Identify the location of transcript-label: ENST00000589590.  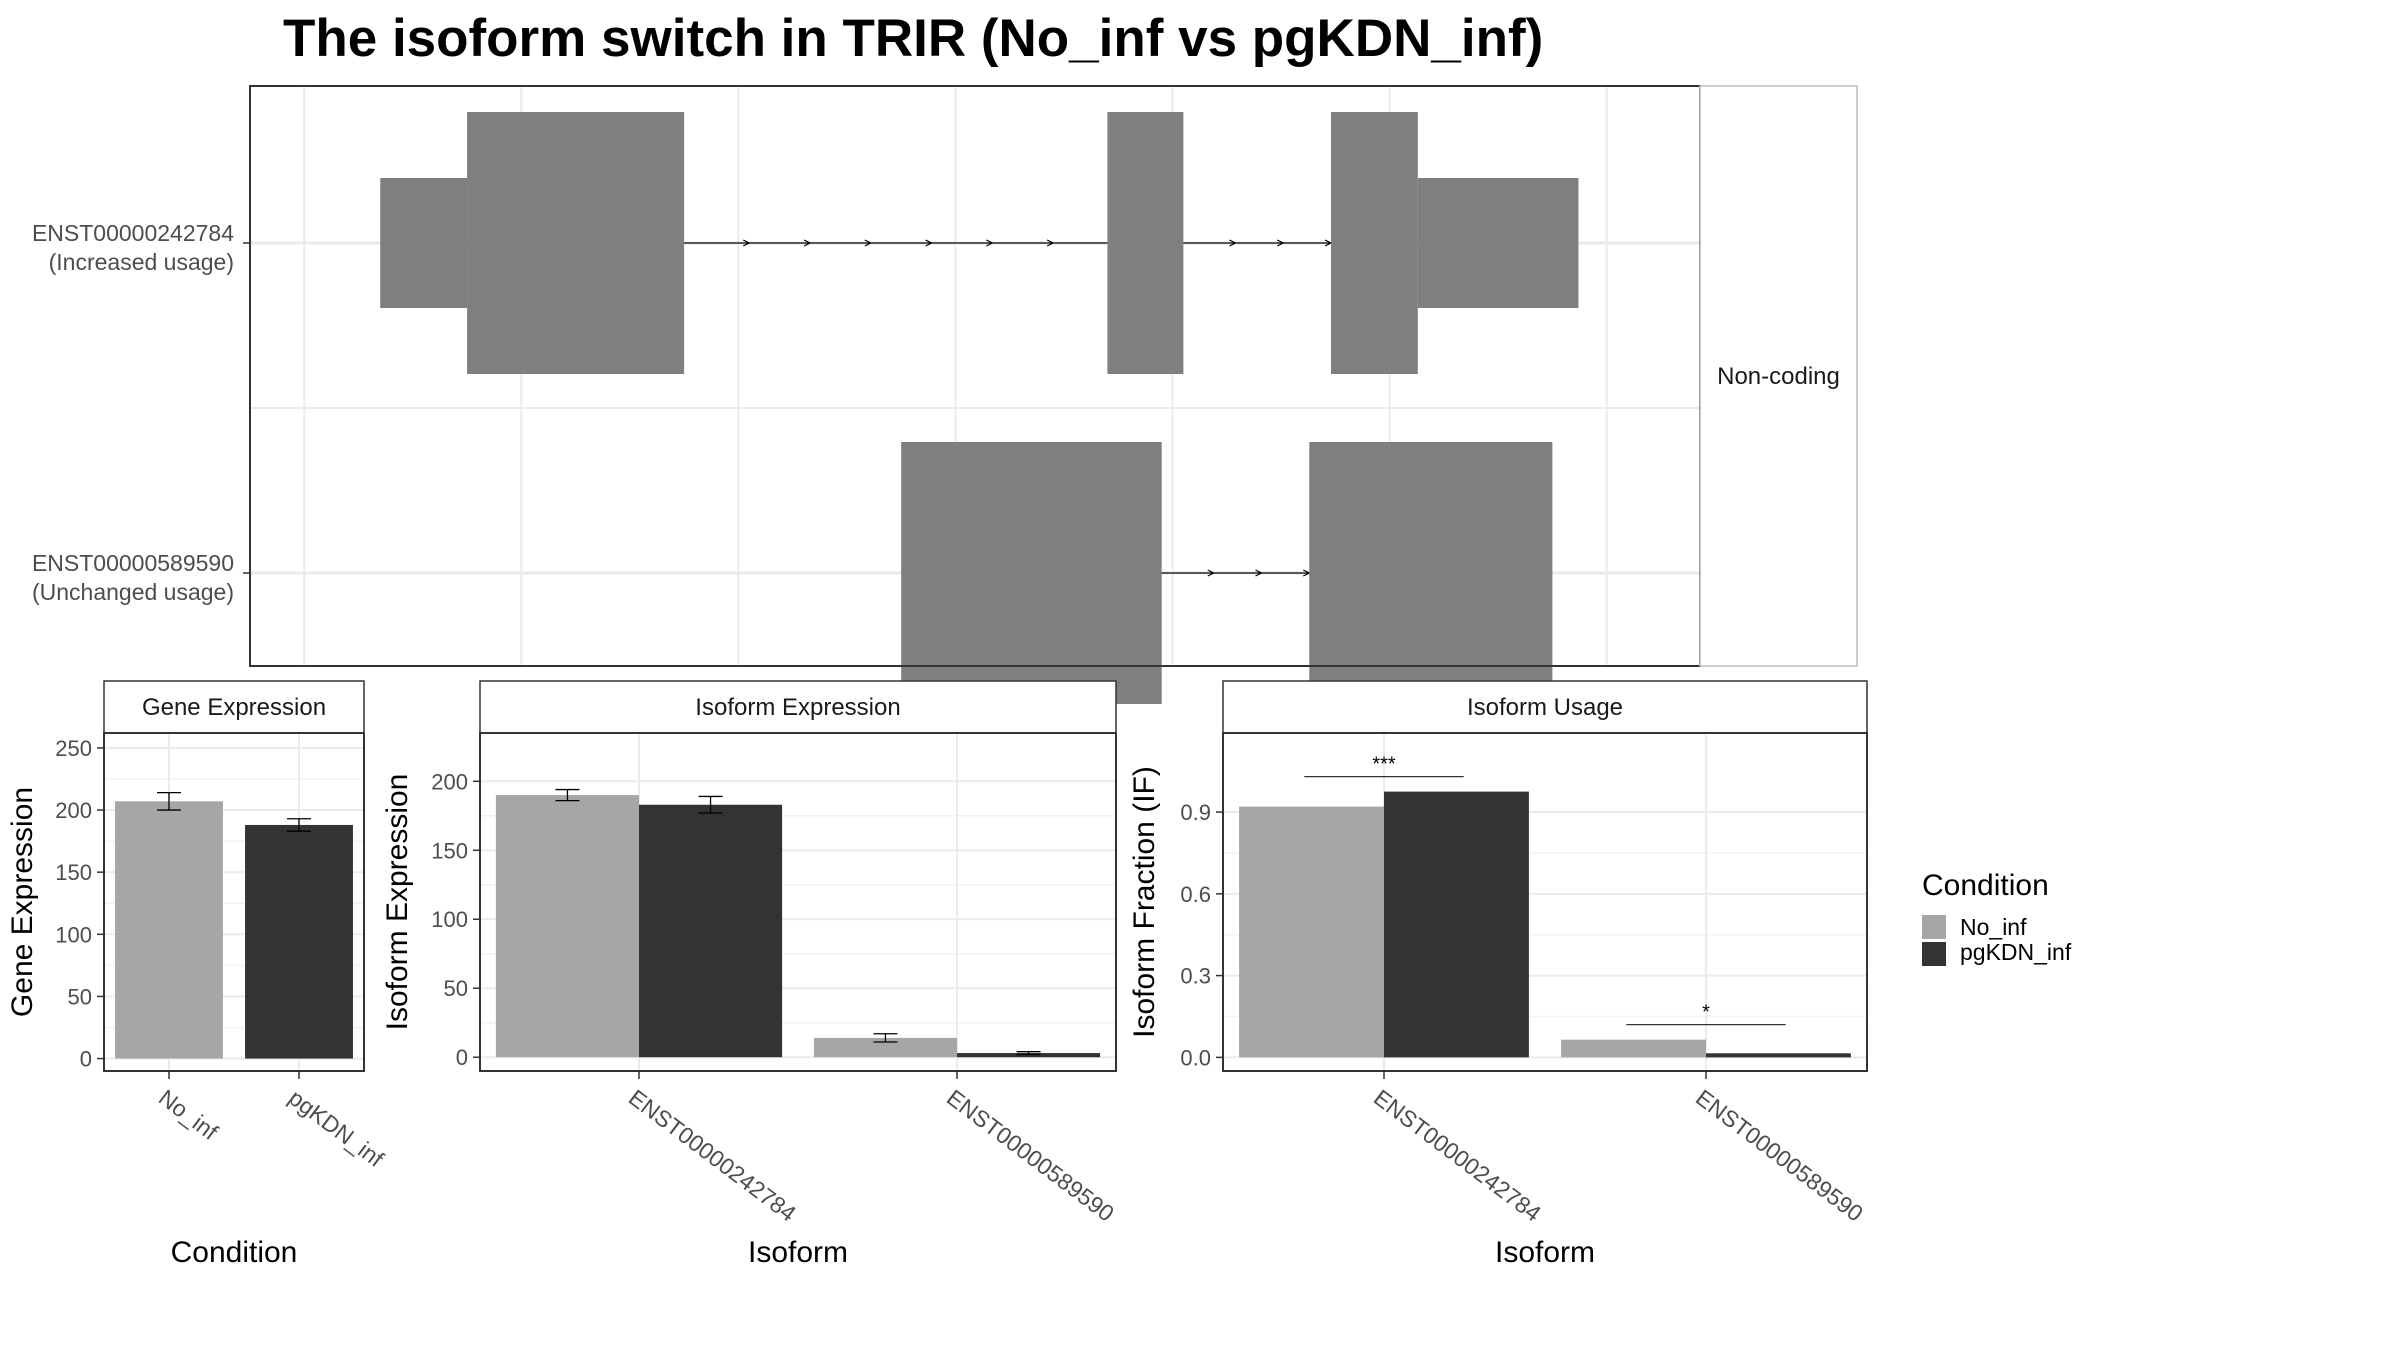
(133, 563).